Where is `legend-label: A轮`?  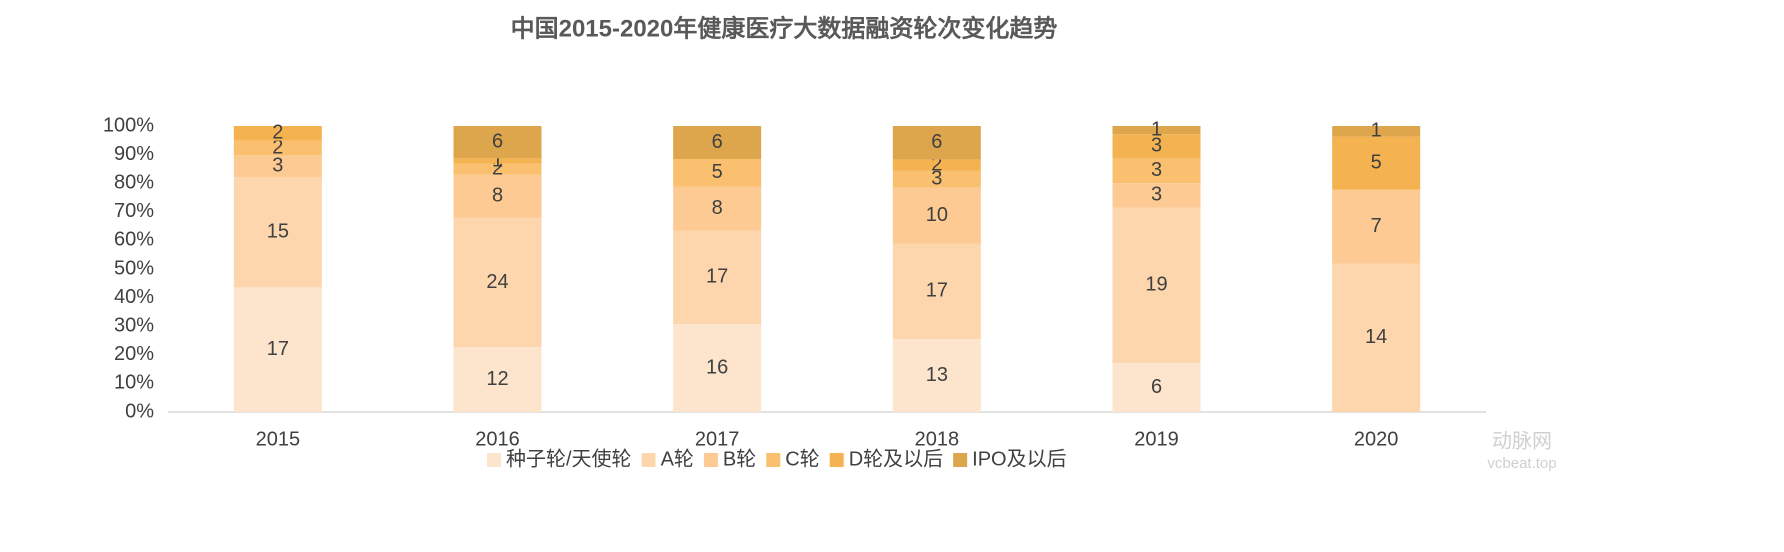
legend-label: A轮 is located at coordinates (677, 458).